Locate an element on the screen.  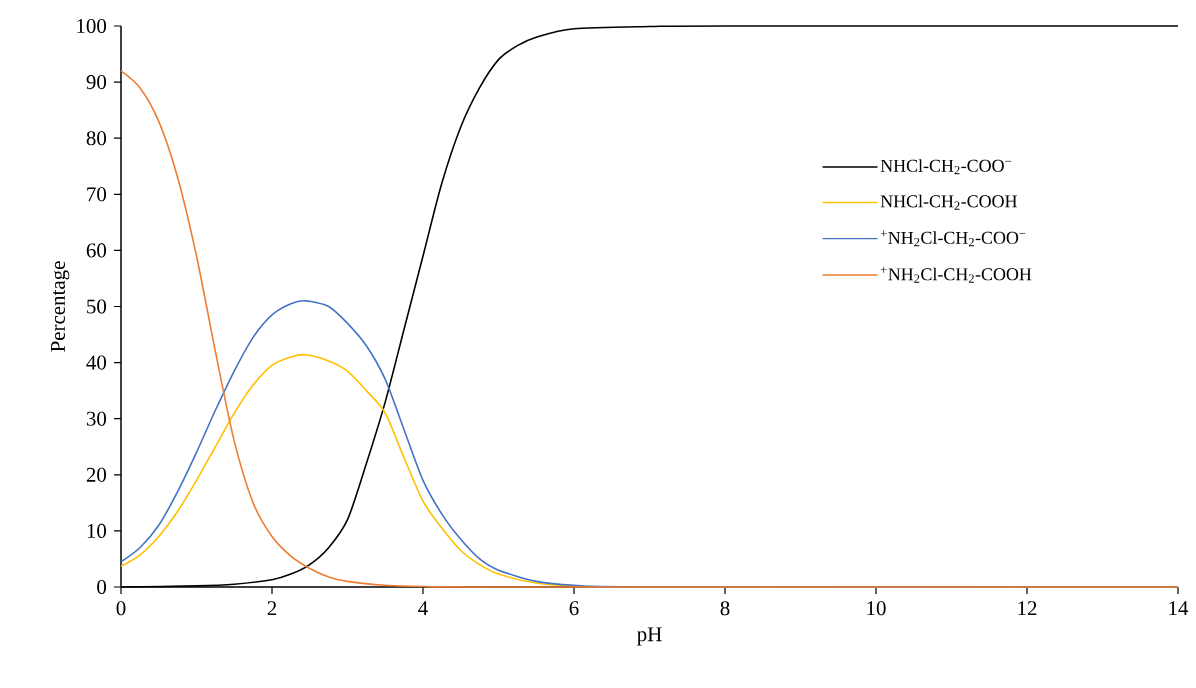
legend-label: NHCl-CH$_{2}$-COOH is located at coordinates (948, 202).